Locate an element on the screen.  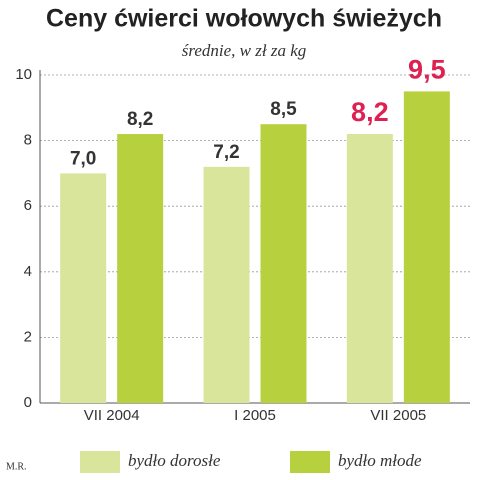
value-label: 7,0 is located at coordinates (83, 158).